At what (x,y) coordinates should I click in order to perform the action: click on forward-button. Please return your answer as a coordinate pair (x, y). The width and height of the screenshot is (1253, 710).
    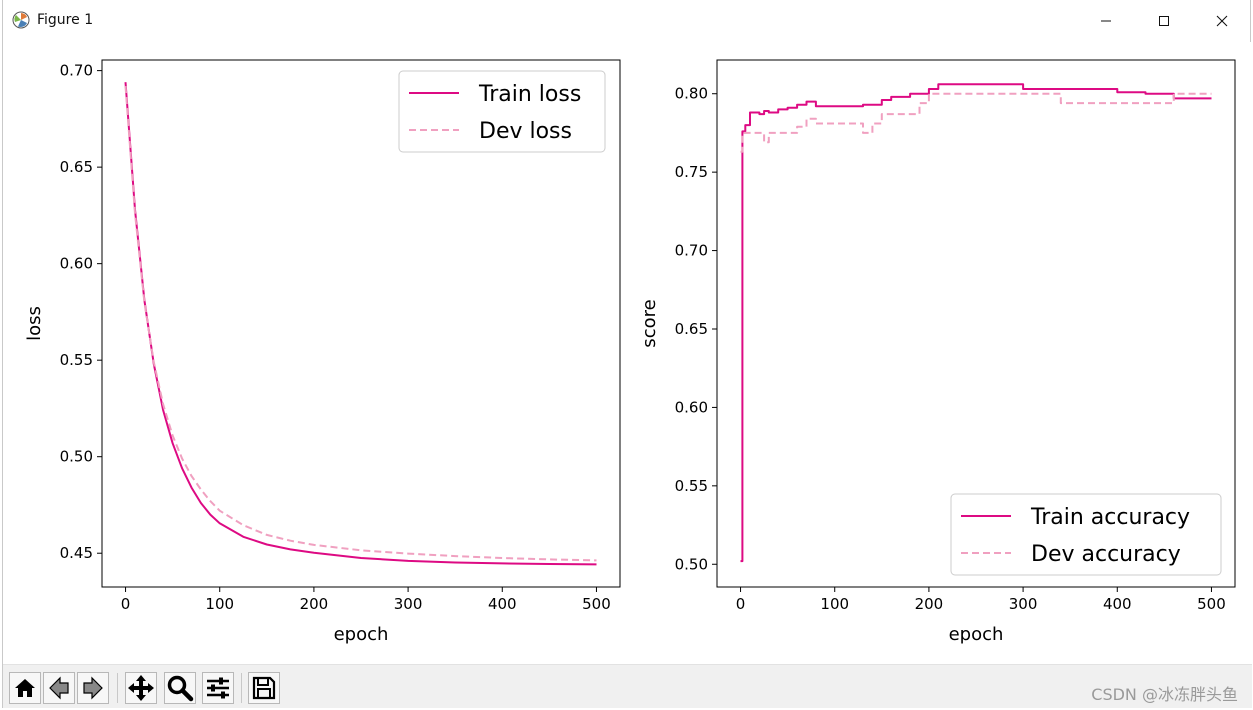
    Looking at the image, I should click on (93, 688).